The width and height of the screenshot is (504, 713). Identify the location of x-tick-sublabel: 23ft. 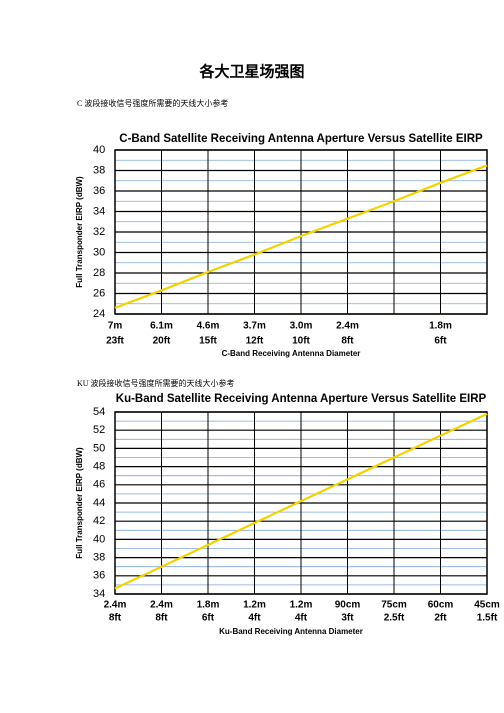
(115, 341).